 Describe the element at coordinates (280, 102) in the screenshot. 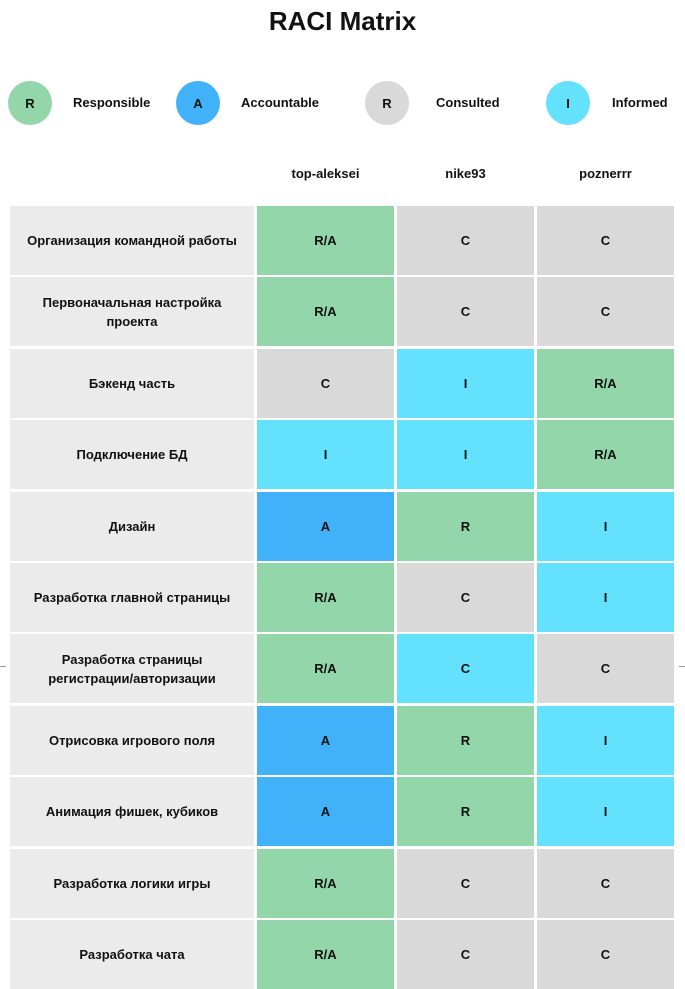

I see `legend-accountable-label: Accountable` at that location.